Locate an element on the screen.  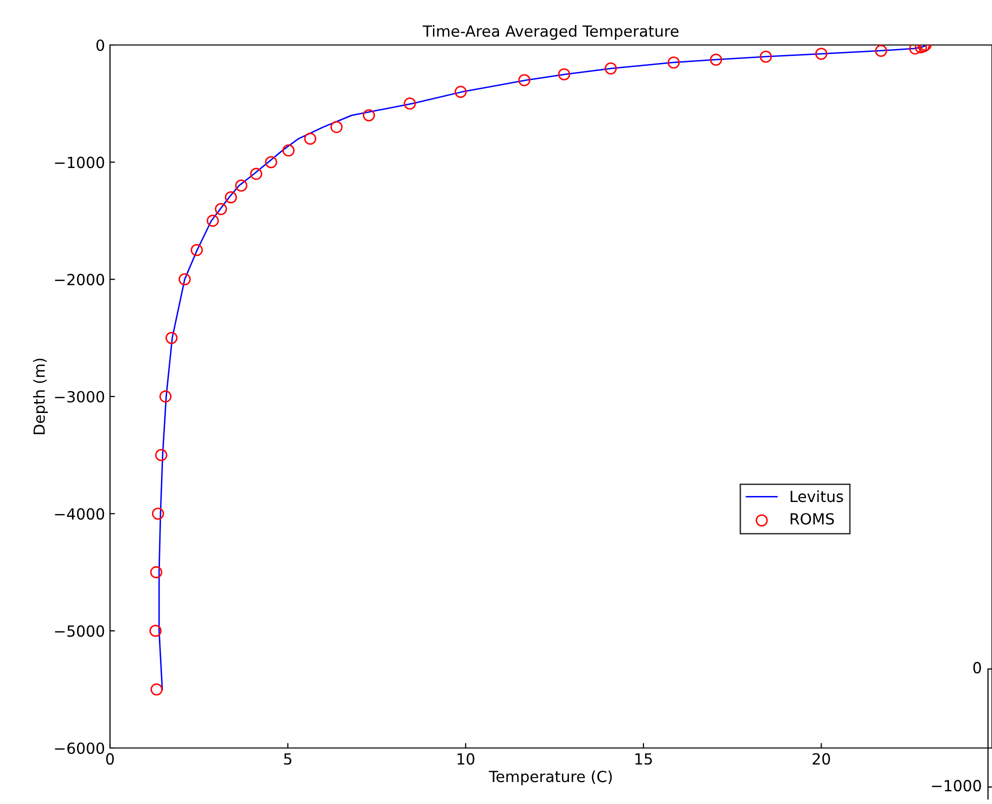
y-tick-label: −3000 is located at coordinates (79, 396).